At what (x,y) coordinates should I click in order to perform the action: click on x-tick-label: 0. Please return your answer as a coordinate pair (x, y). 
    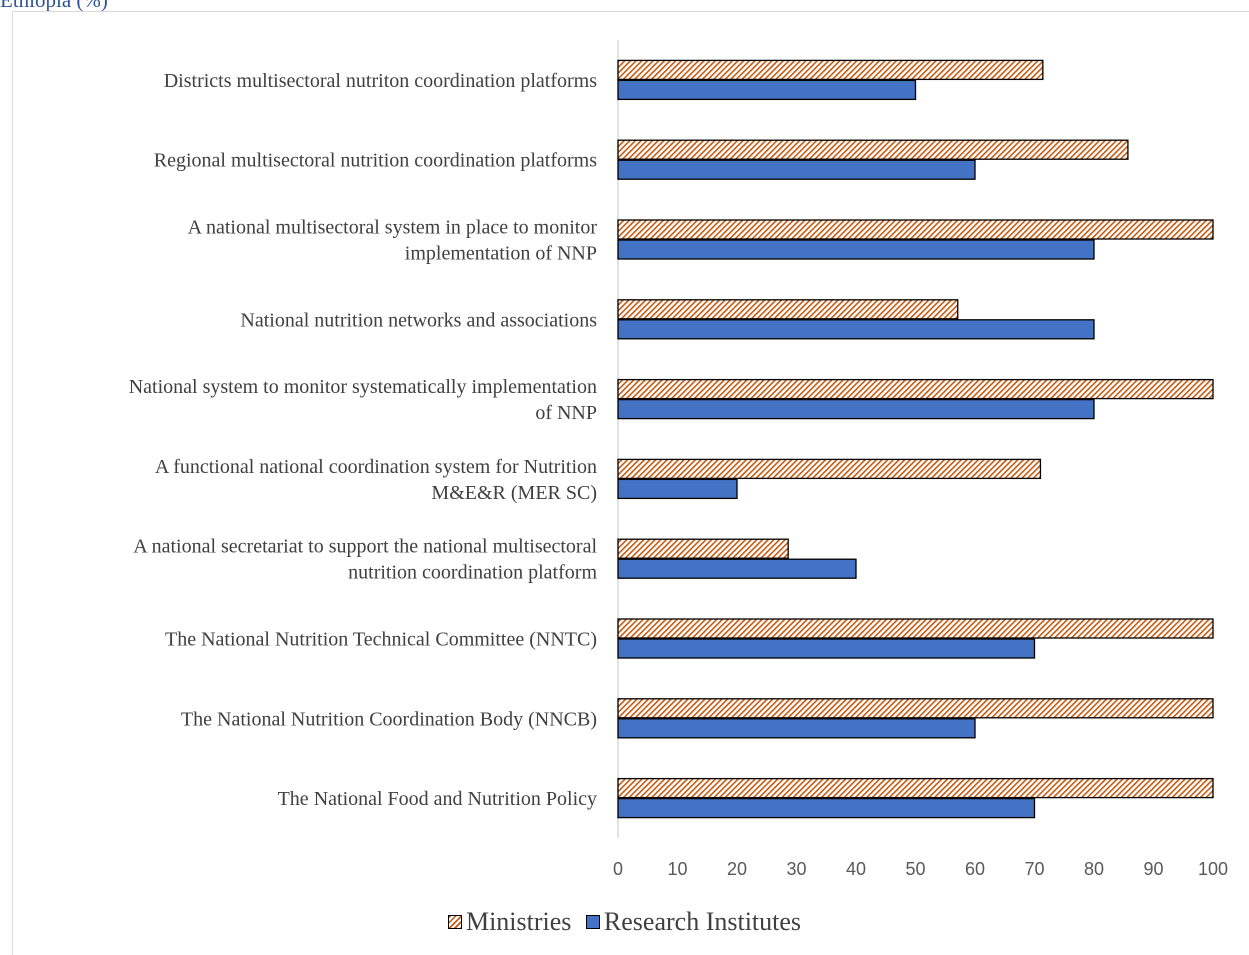
    Looking at the image, I should click on (618, 869).